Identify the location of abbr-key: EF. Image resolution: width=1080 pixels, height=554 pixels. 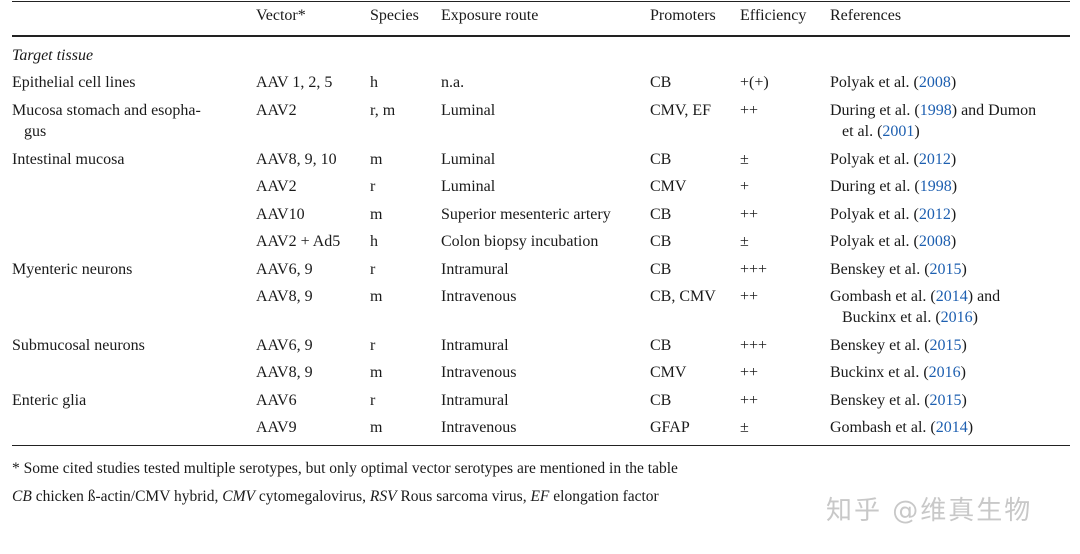
(540, 496).